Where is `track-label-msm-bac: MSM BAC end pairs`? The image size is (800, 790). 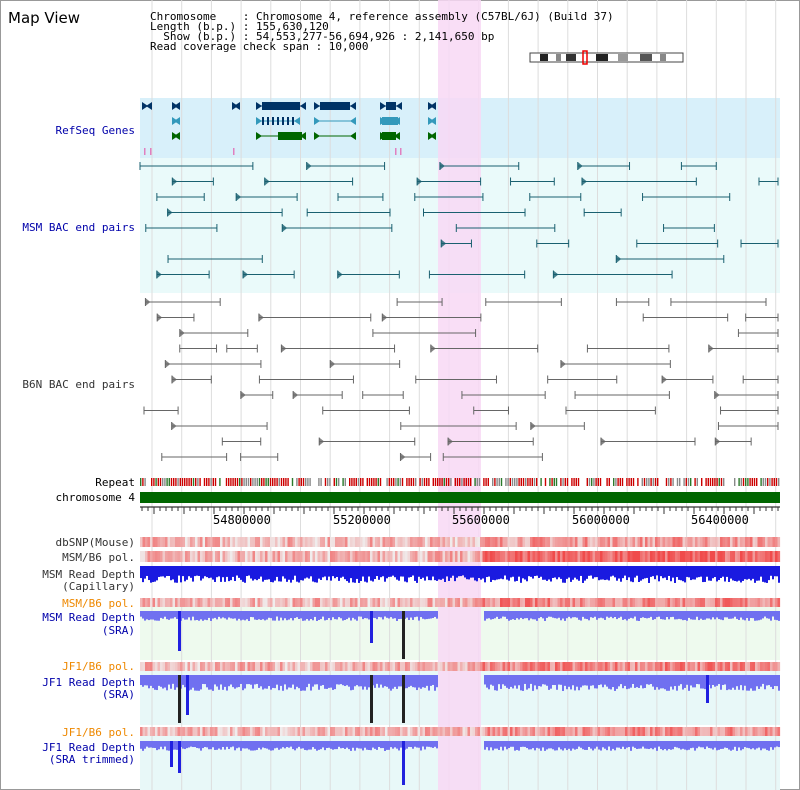 track-label-msm-bac: MSM BAC end pairs is located at coordinates (78, 227).